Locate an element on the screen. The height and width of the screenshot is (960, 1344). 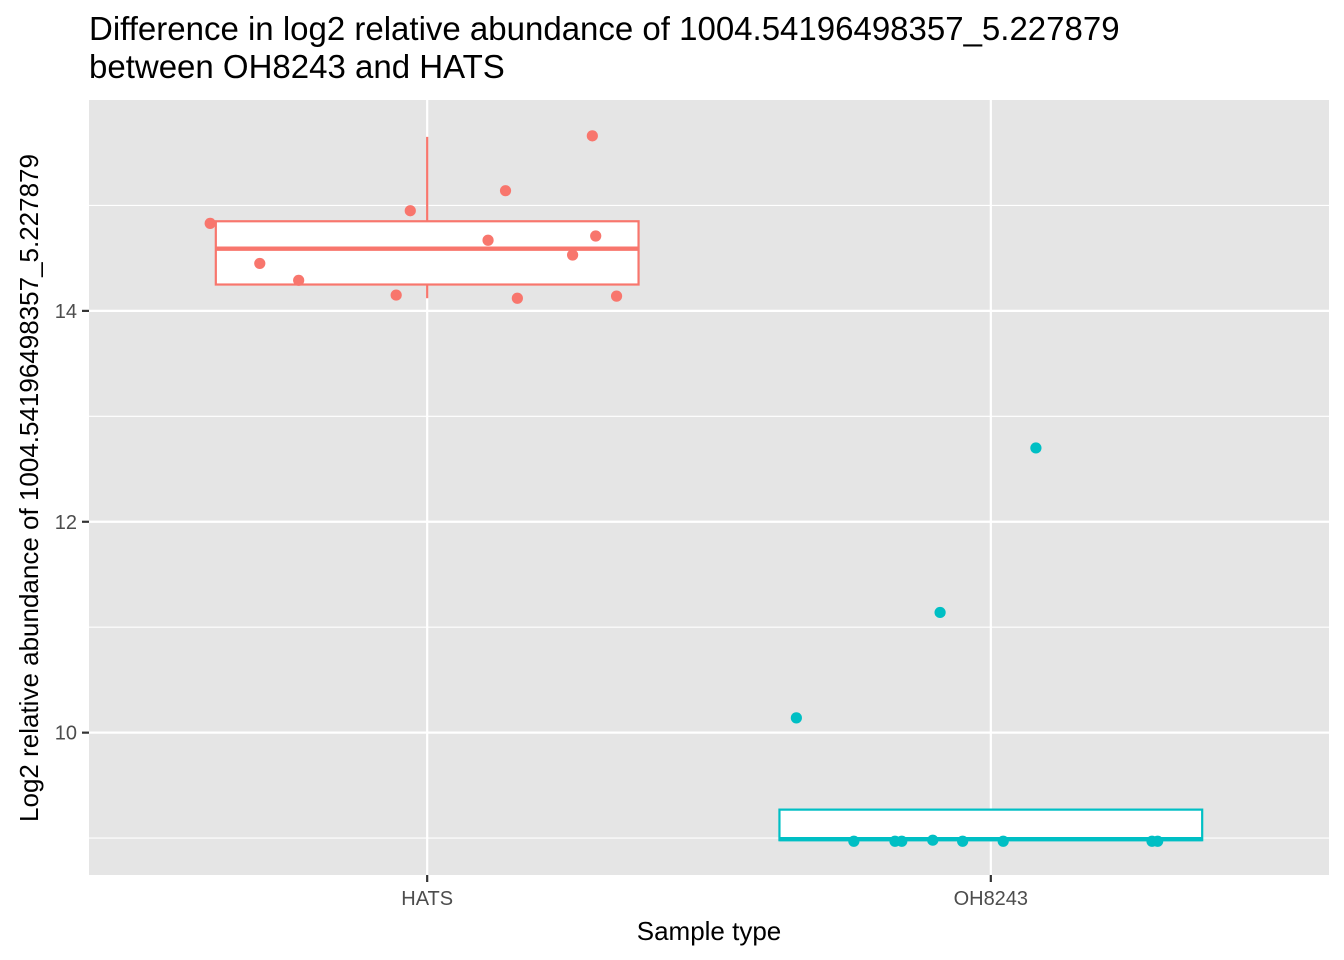
chart-title-line-2: between OH8243 and HATS is located at coordinates (297, 66).